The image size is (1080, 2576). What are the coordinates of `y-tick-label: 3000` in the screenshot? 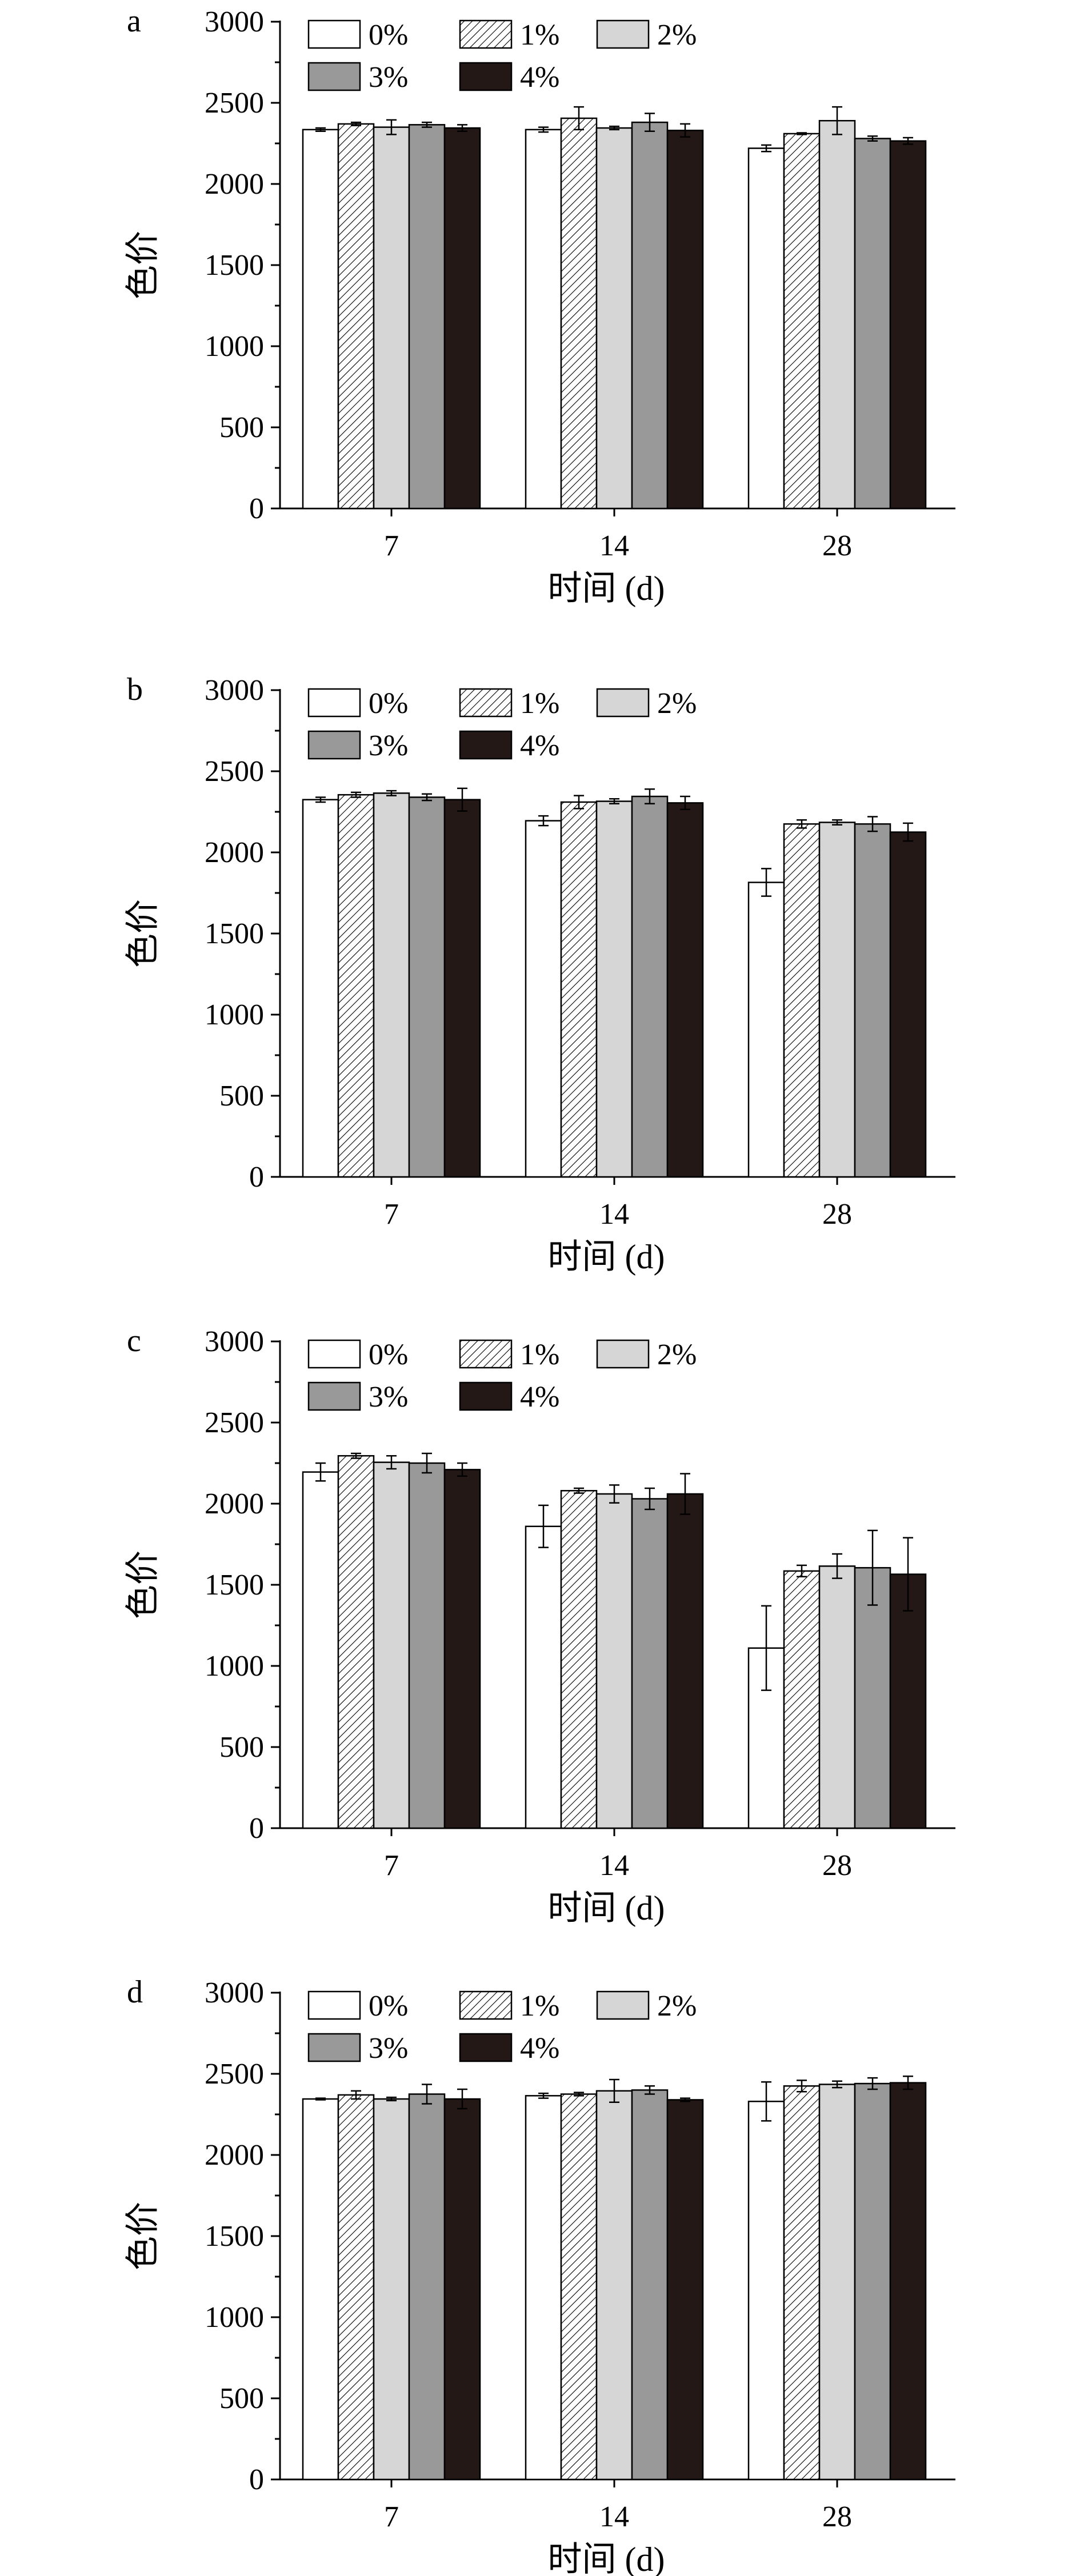 It's located at (234, 1993).